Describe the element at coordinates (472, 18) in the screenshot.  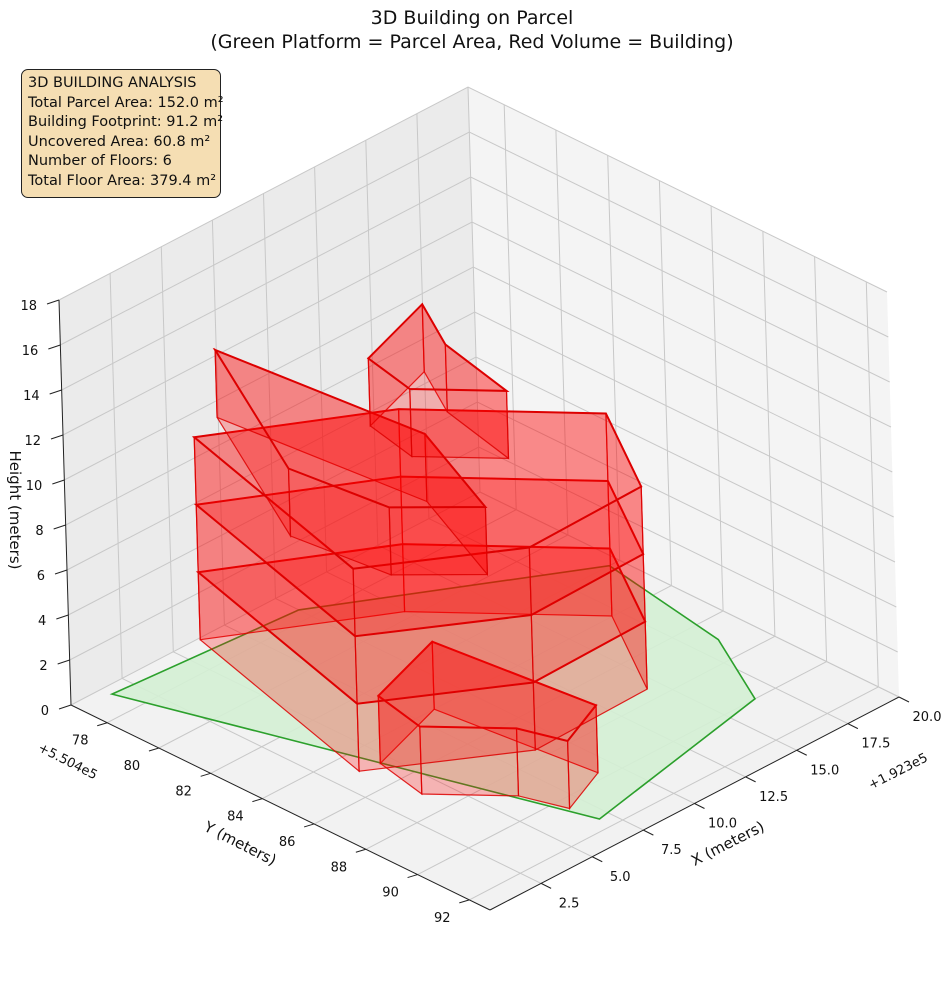
I see `chart-title: 3D Building on Parcel` at that location.